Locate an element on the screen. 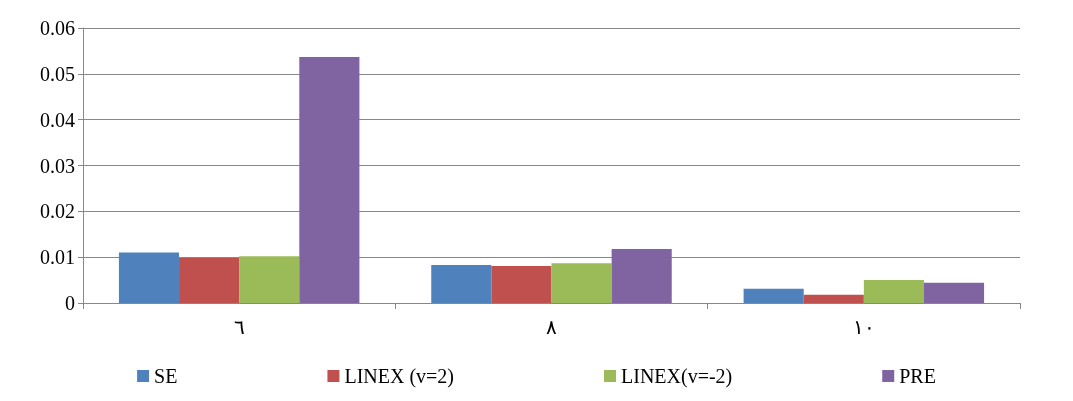  y-tick-label: 0.06 is located at coordinates (57, 28).